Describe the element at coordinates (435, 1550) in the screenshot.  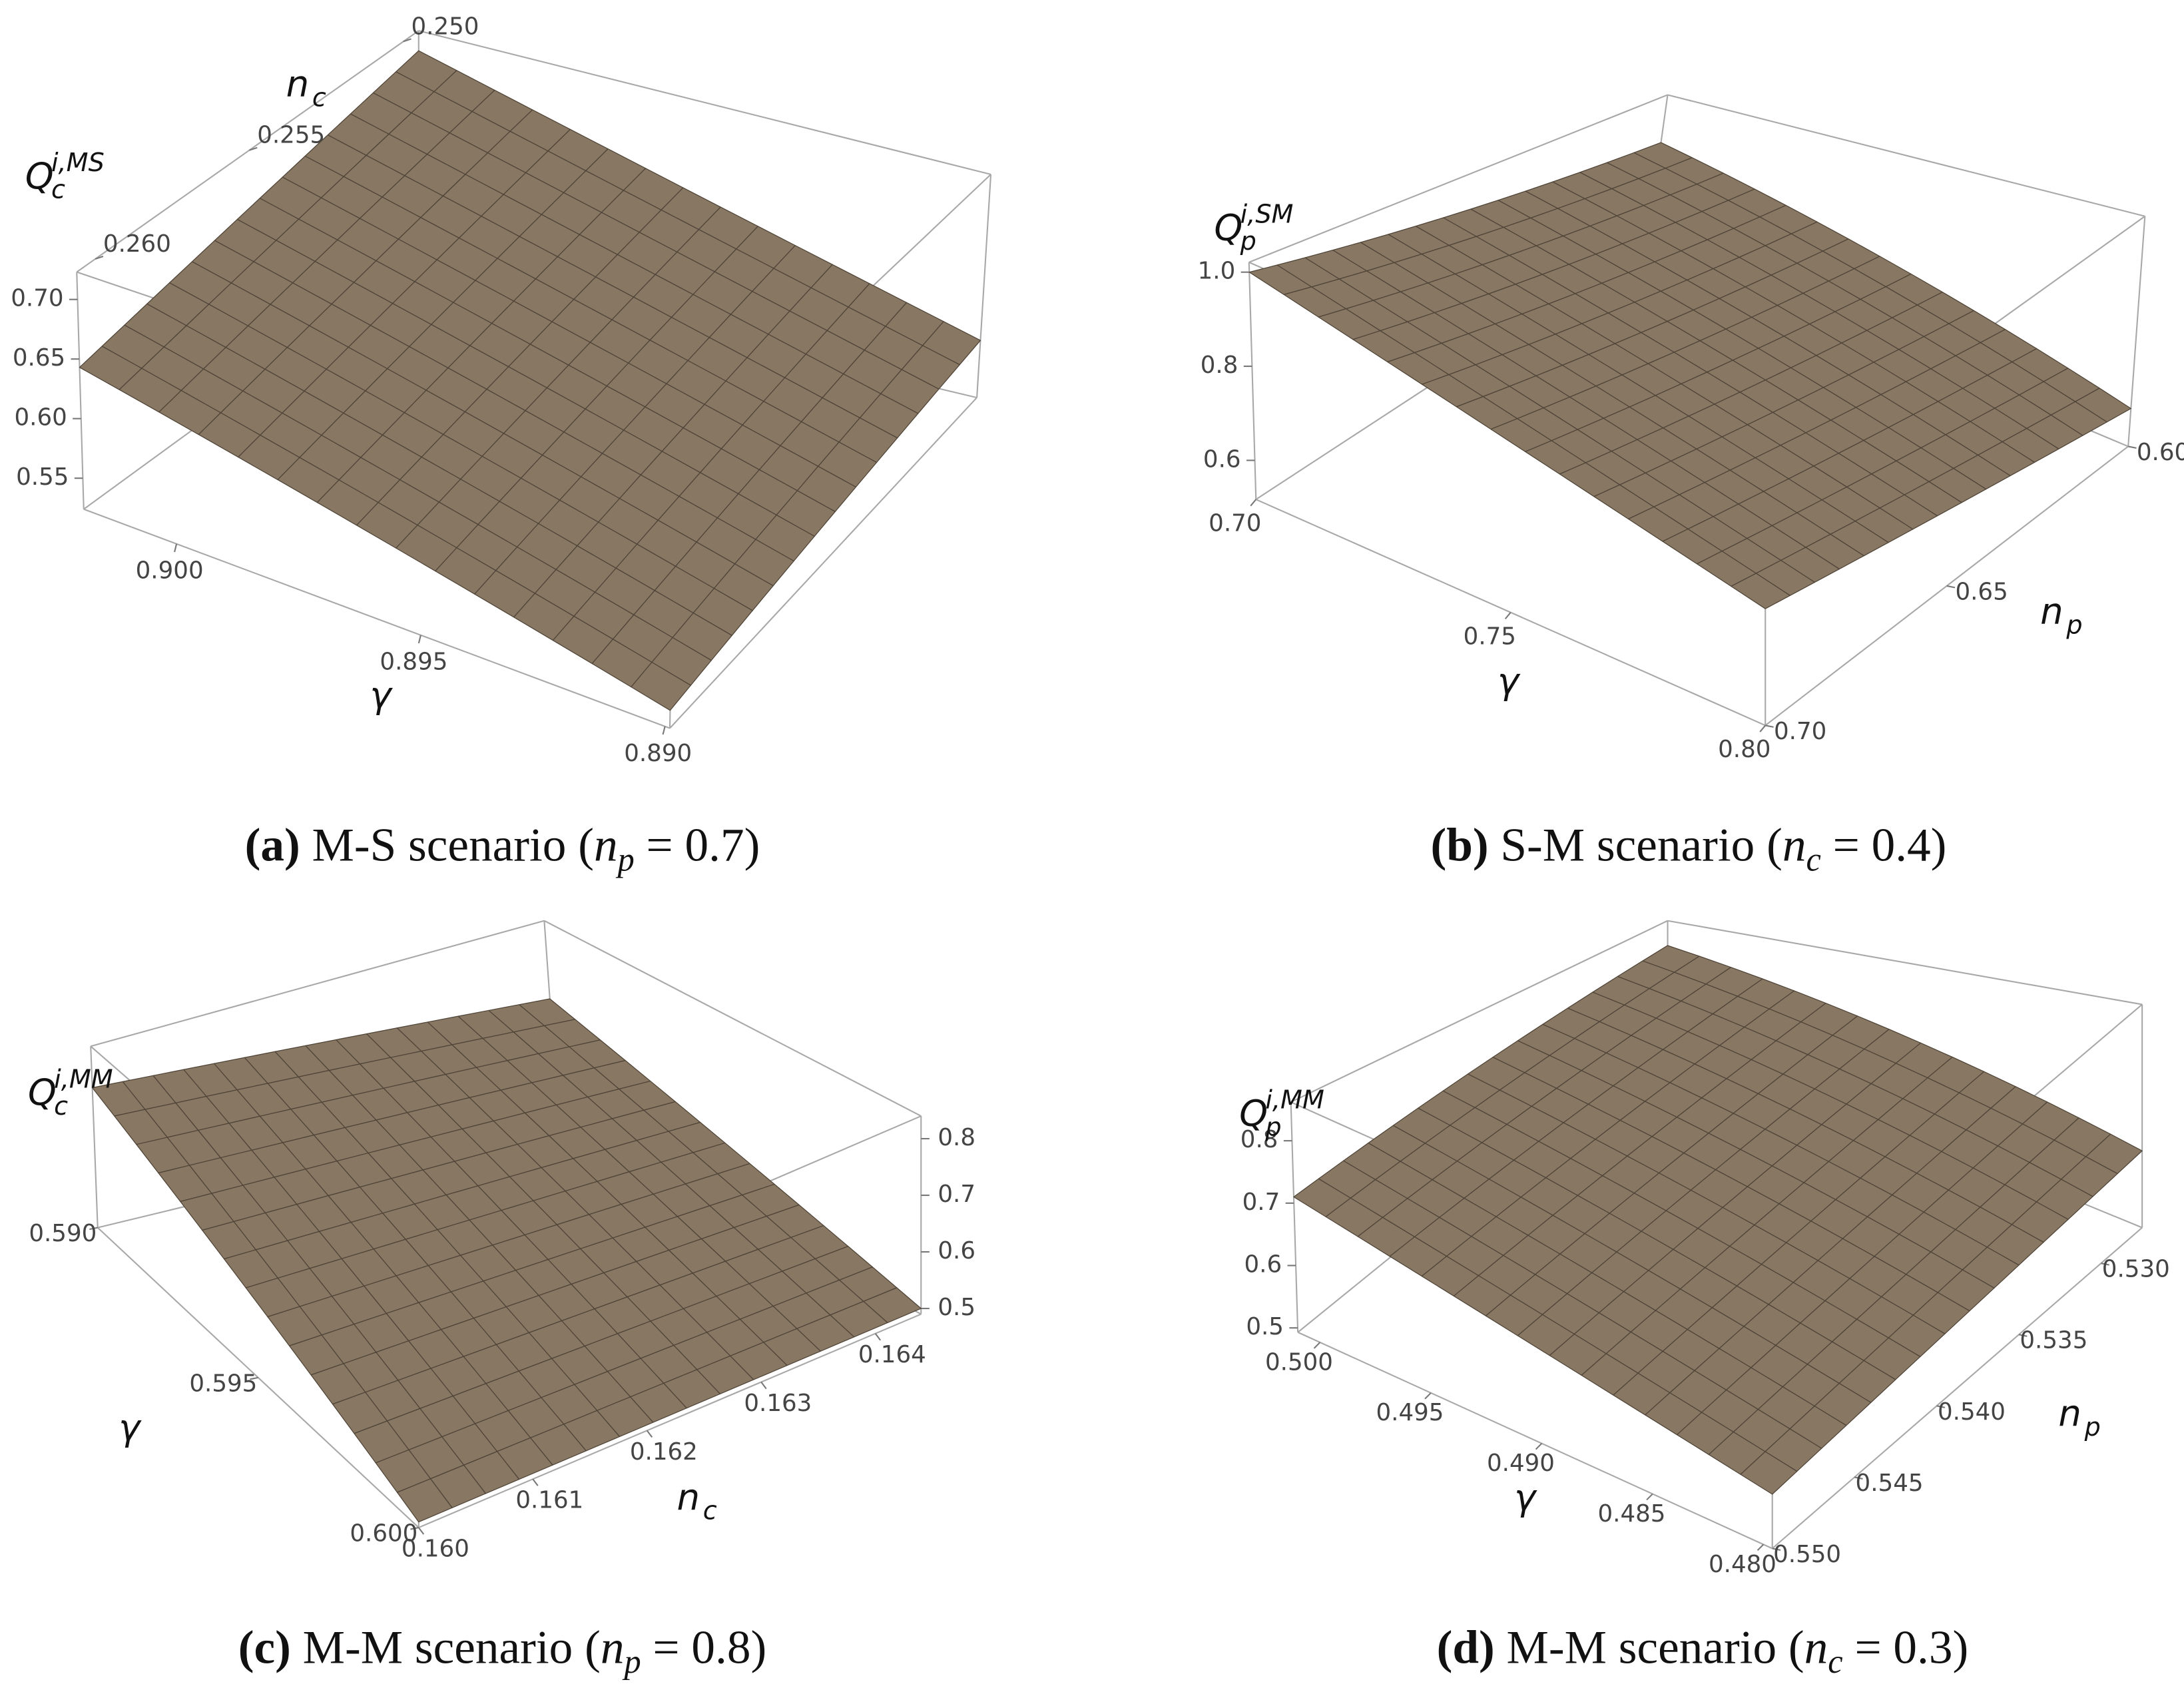
I see `y-tick-label: 0.160` at that location.